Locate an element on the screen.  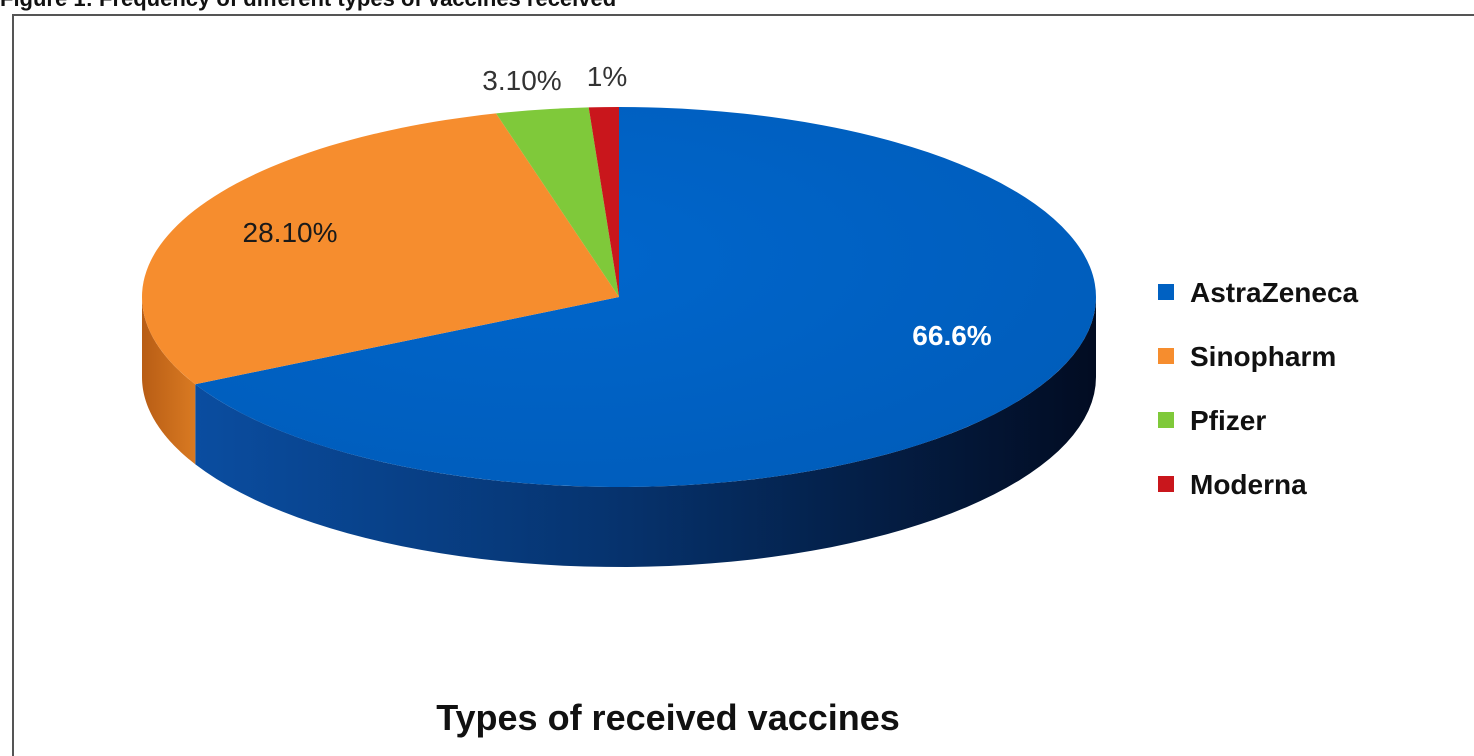
legend-label-pfizer: Pfizer is located at coordinates (1228, 420).